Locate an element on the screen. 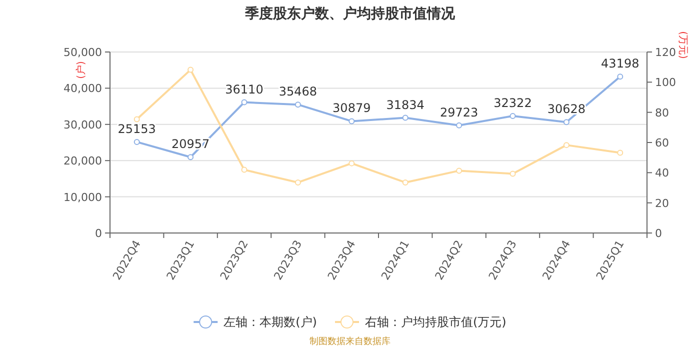 This screenshot has height=350, width=700. y-axis-title: (户) is located at coordinates (81, 70).